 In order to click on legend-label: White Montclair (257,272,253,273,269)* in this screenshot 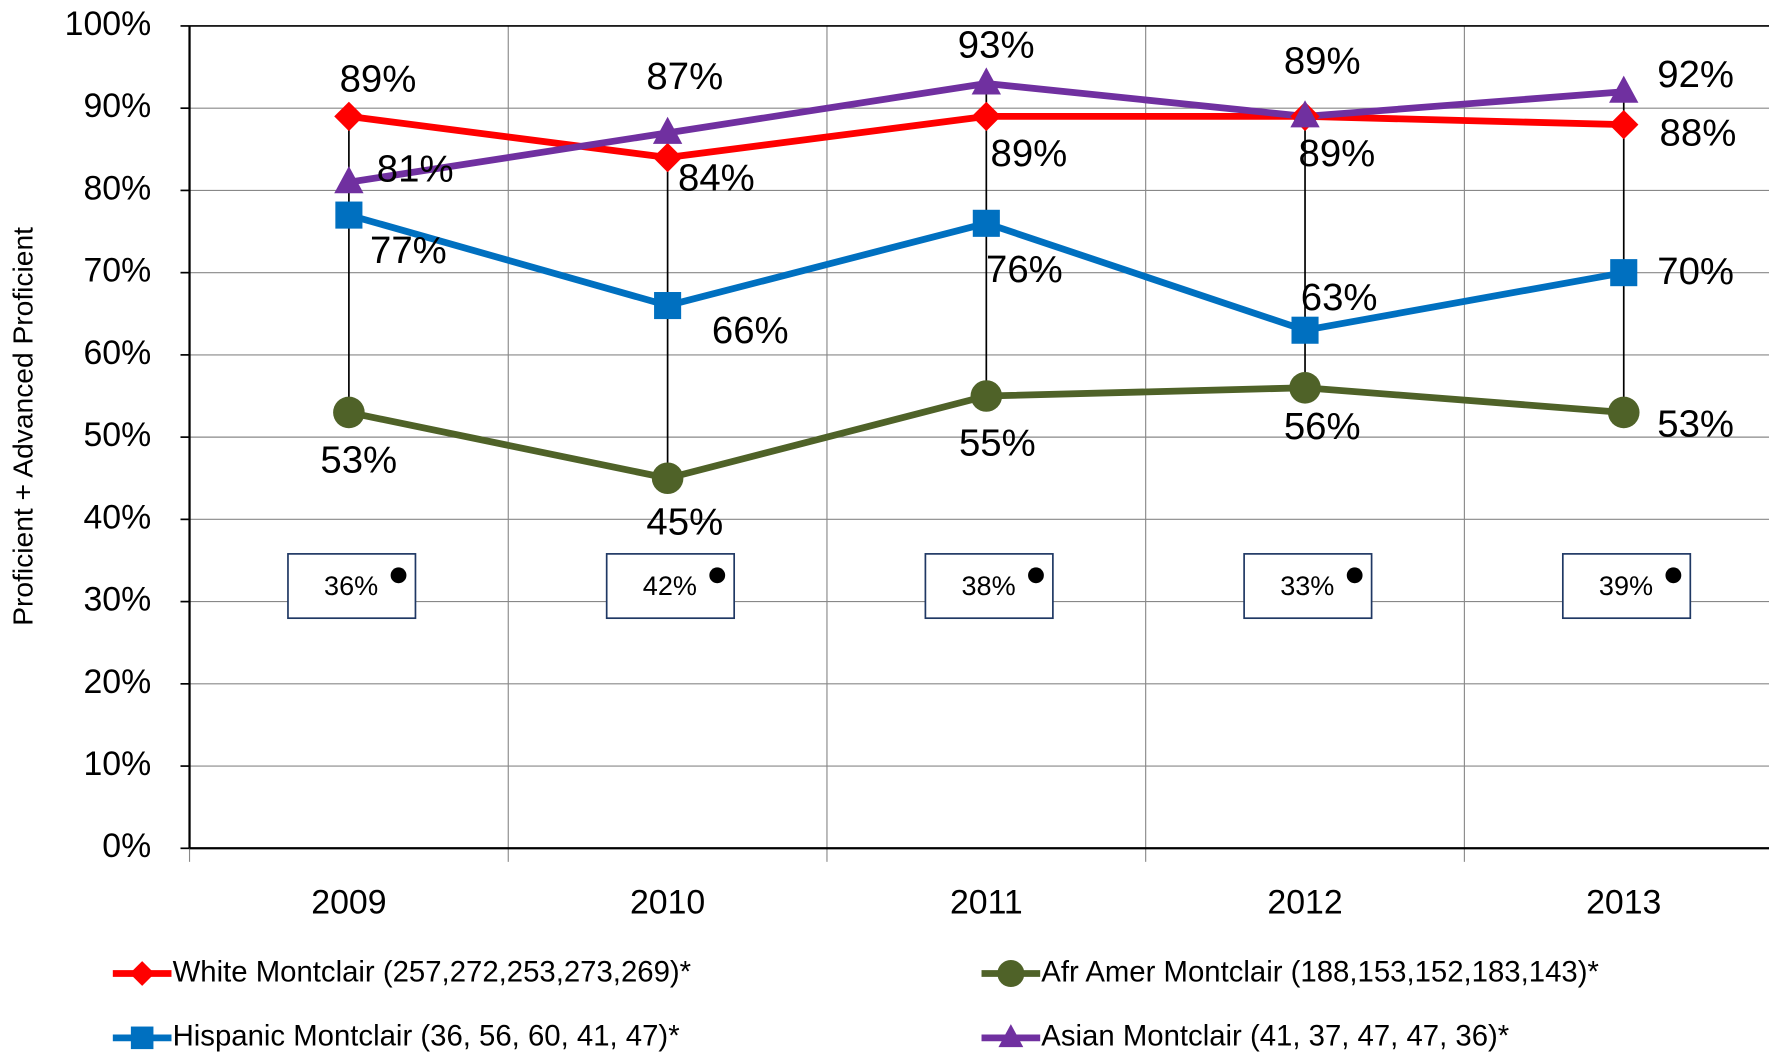, I will do `click(432, 971)`.